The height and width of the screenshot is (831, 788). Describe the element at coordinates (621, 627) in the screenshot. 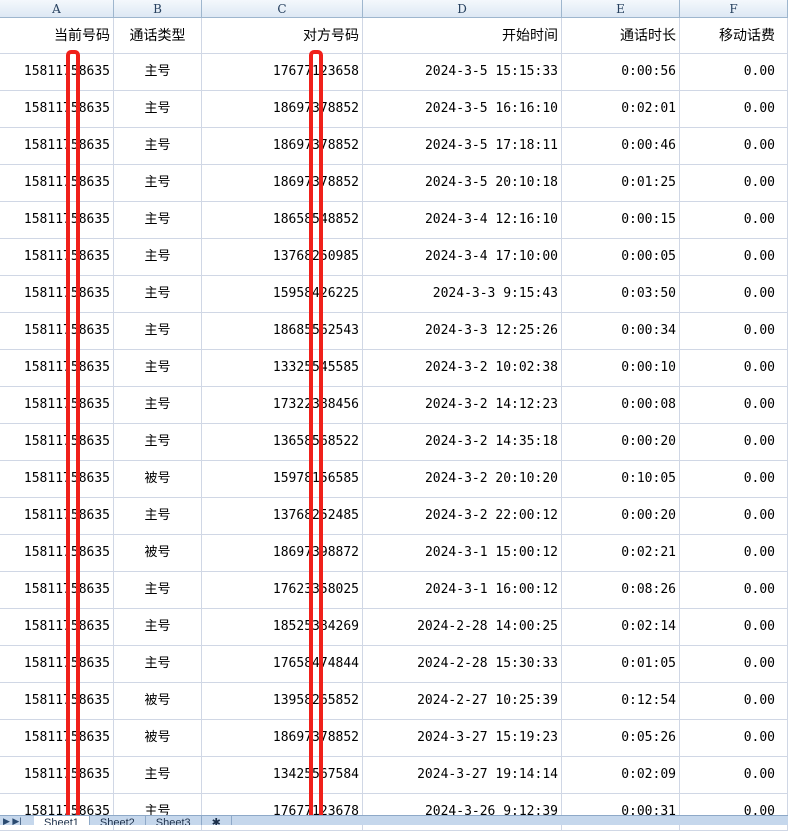

I see `cell-duration: 0:02:14` at that location.